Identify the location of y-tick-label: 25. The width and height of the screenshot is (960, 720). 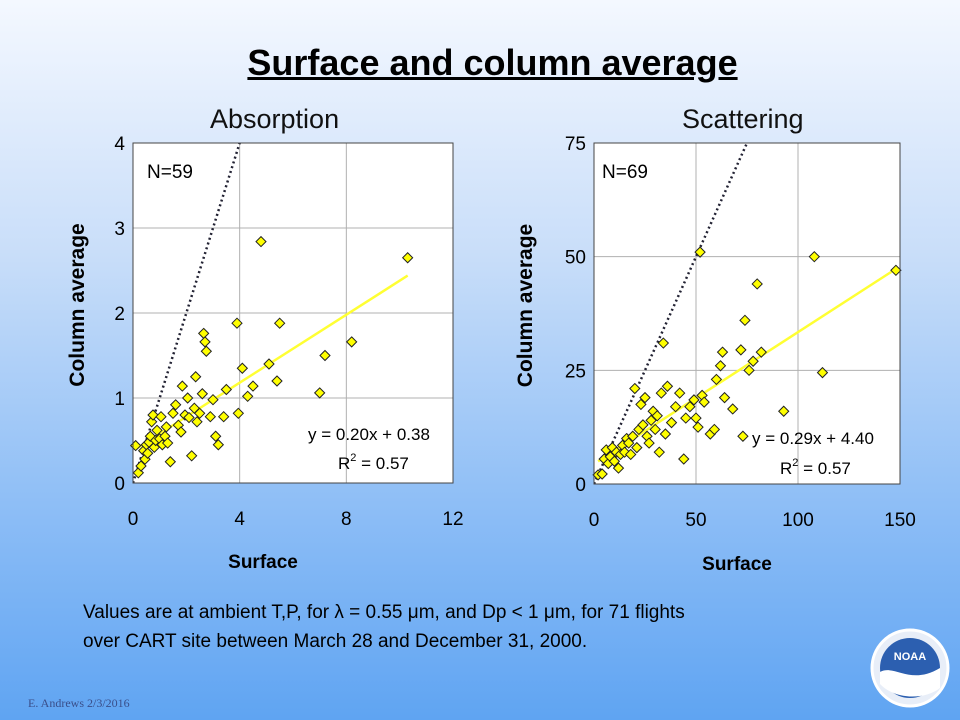
(575, 371).